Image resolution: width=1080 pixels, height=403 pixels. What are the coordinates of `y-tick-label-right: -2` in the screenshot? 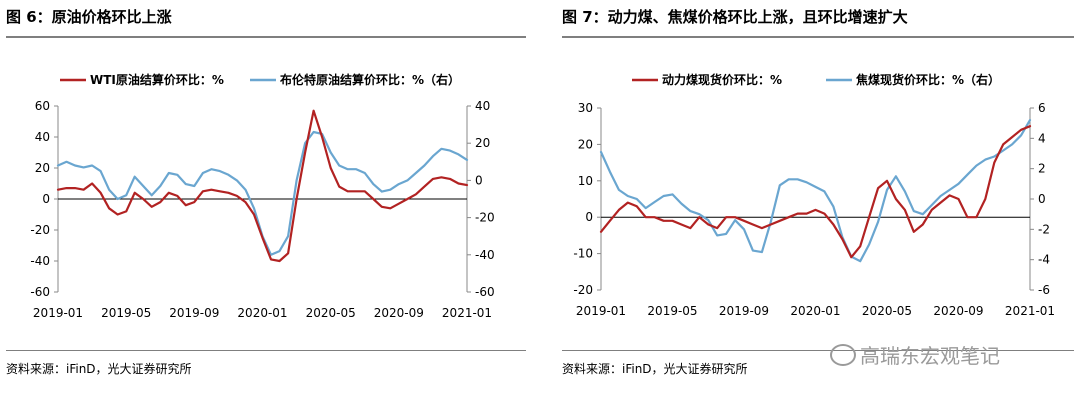 It's located at (1044, 229).